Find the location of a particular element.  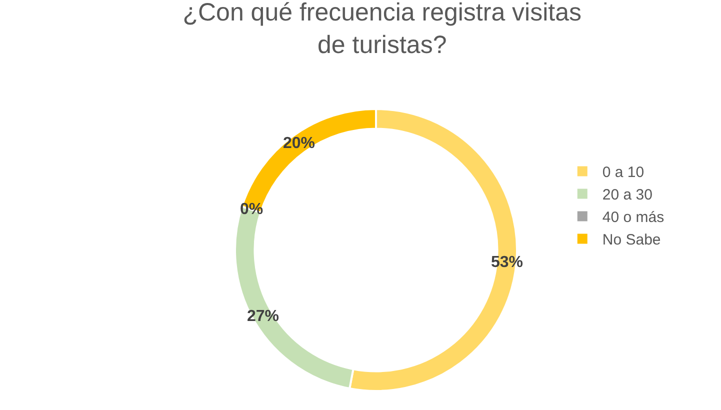

data-label: 27% is located at coordinates (263, 316).